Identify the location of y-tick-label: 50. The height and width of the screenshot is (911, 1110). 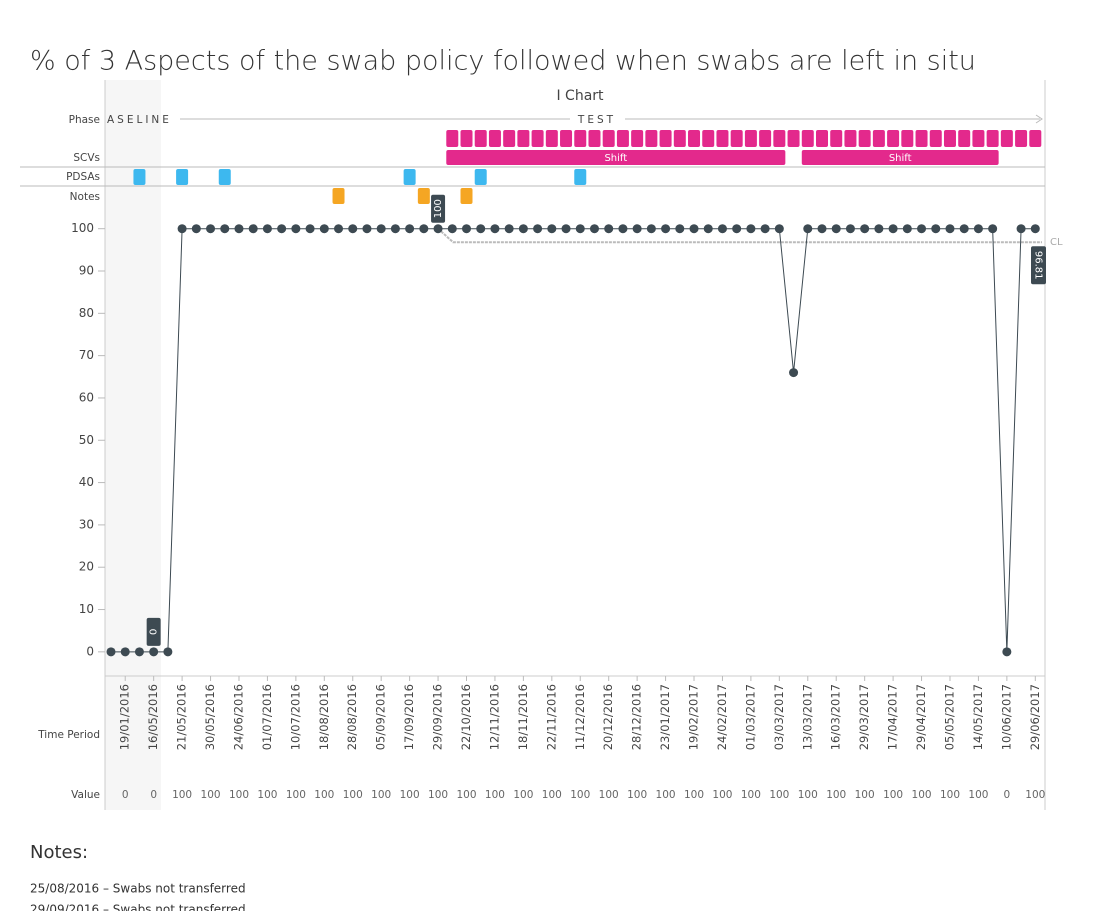
(86, 440).